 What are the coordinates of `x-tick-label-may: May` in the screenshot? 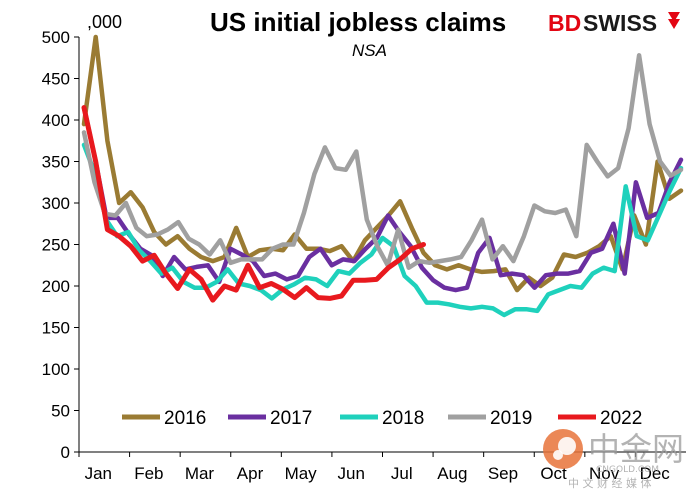 It's located at (301, 473).